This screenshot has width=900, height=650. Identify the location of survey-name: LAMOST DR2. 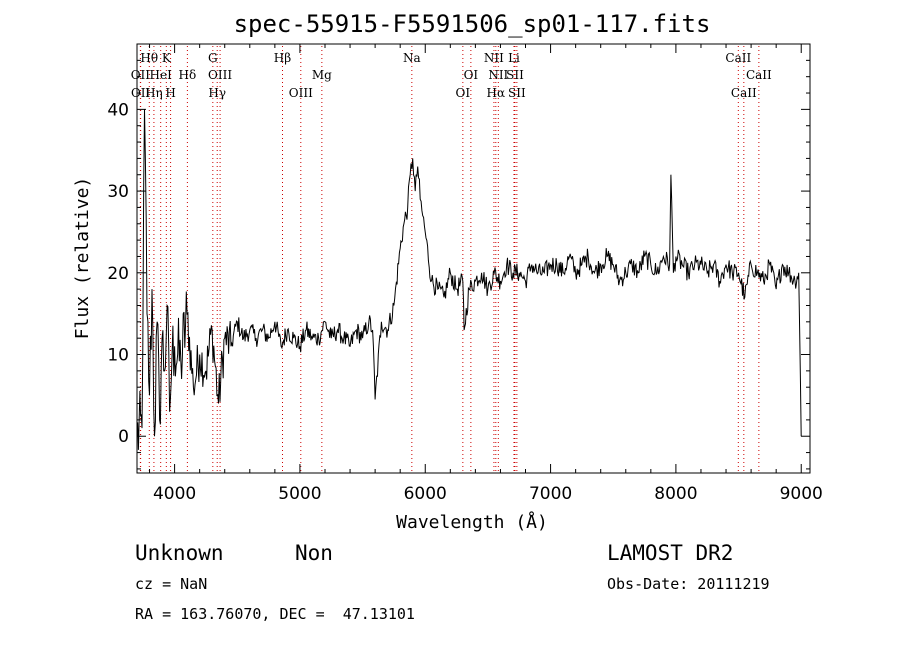
(670, 553).